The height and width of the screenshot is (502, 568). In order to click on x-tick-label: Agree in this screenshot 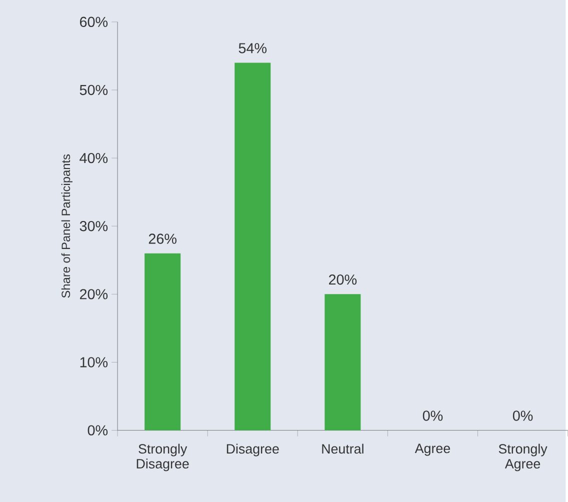, I will do `click(432, 450)`.